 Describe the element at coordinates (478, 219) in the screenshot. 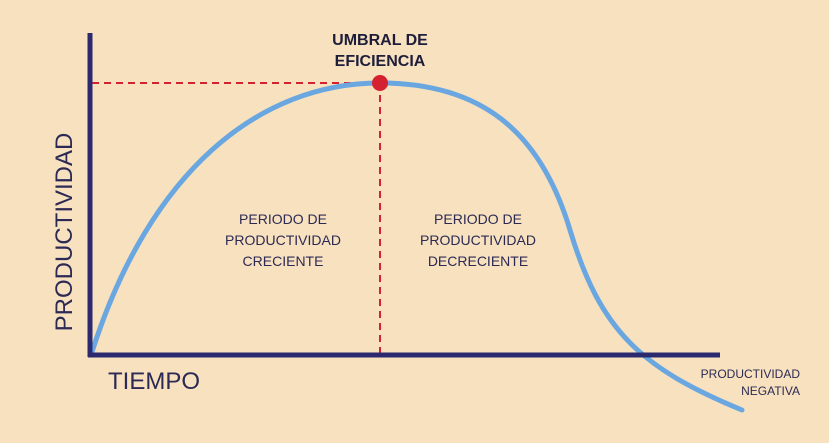

I see `declining-label-line1: PERIODO DE` at that location.